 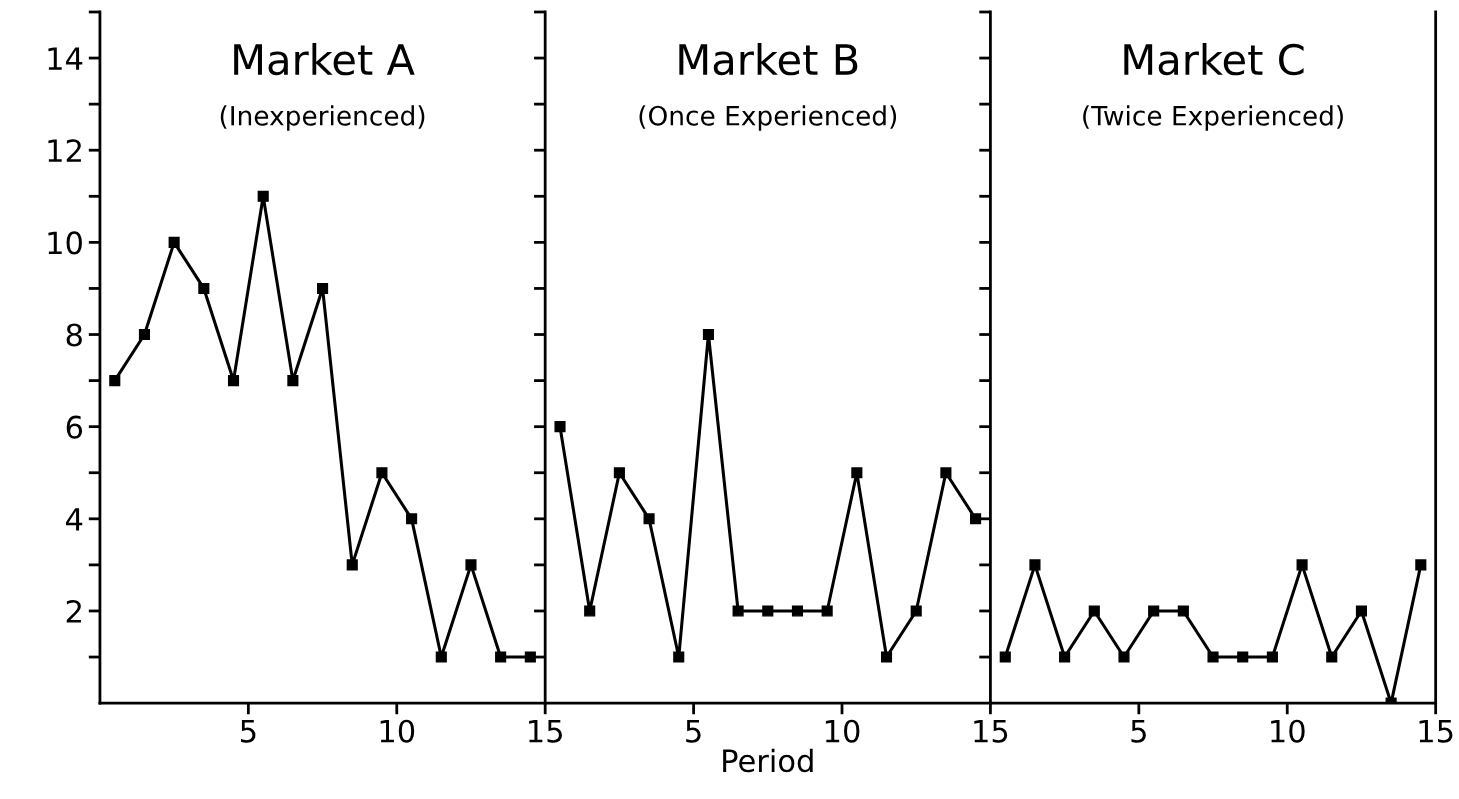 I want to click on text: (Twice Experienced), so click(x=1213, y=118).